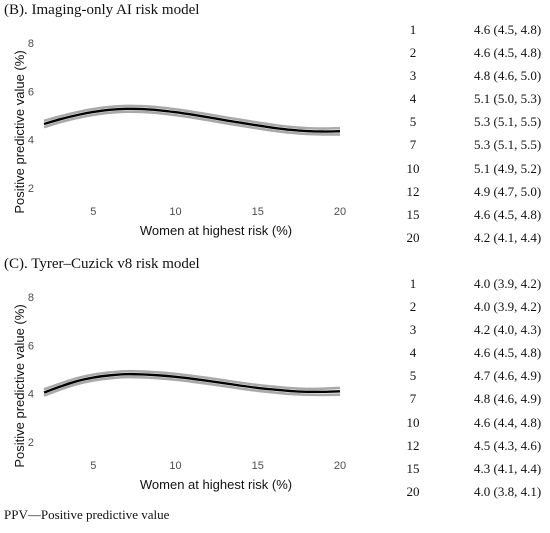 The width and height of the screenshot is (550, 533). Describe the element at coordinates (508, 237) in the screenshot. I see `ppv-cell: 4.2 (4.1, 4.4)` at that location.